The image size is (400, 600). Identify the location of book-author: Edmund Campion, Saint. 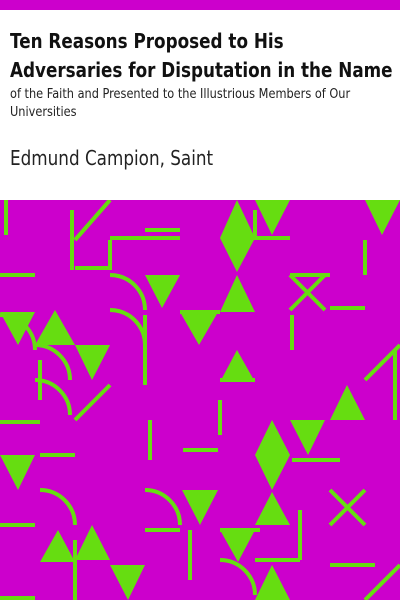
(112, 158).